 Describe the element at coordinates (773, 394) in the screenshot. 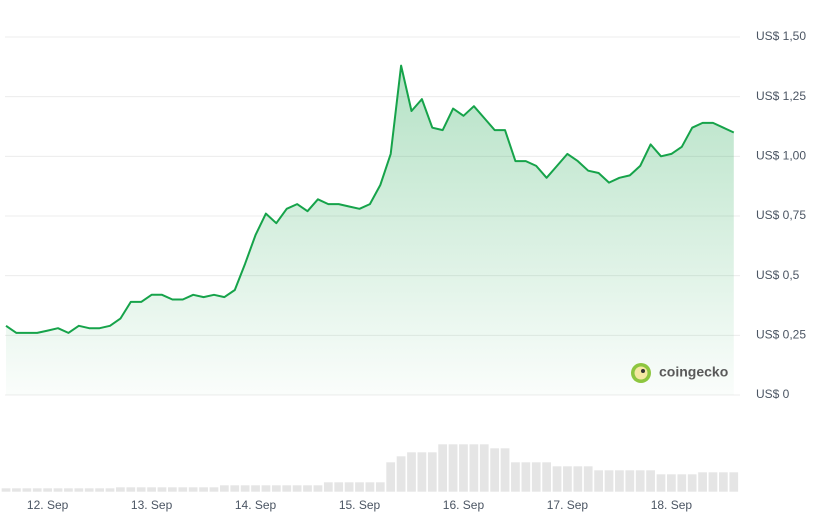

I see `y-tick-label: US$ 0` at that location.